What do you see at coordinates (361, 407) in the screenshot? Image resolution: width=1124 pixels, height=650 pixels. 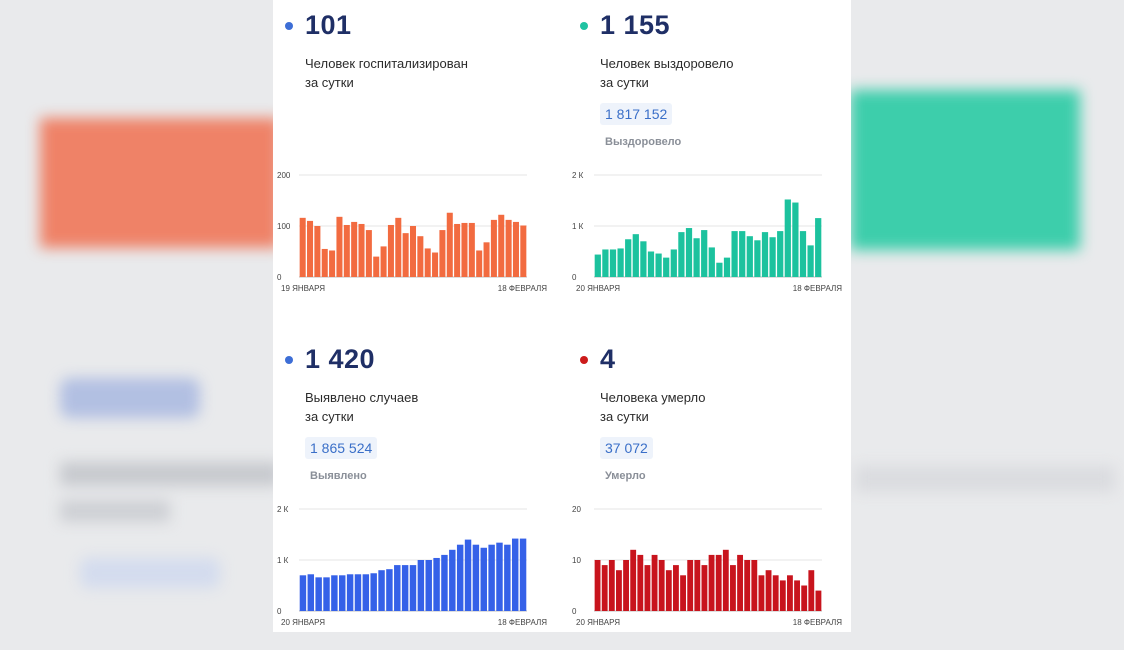 I see `caption: Выявлено случаев за сутки` at bounding box center [361, 407].